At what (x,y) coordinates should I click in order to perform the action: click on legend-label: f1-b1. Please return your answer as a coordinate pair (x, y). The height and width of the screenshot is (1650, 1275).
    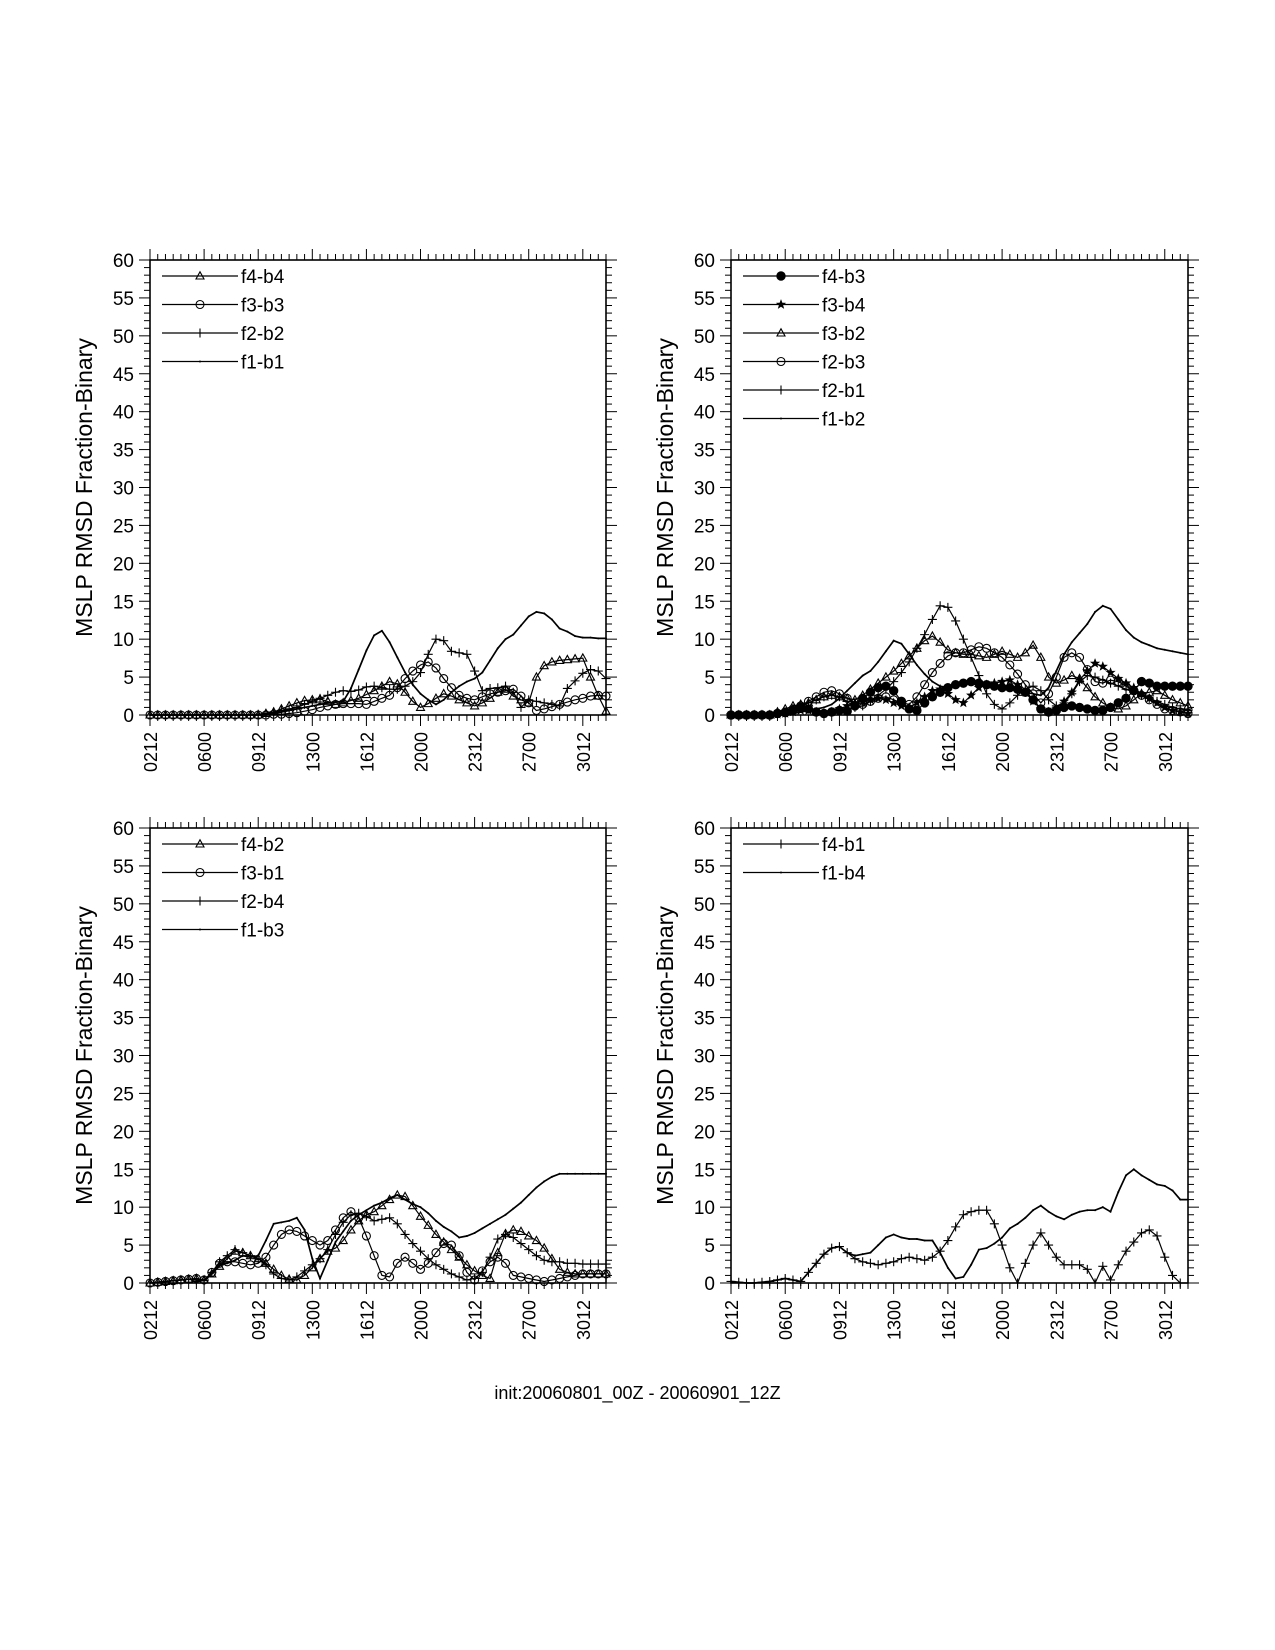
    Looking at the image, I should click on (262, 363).